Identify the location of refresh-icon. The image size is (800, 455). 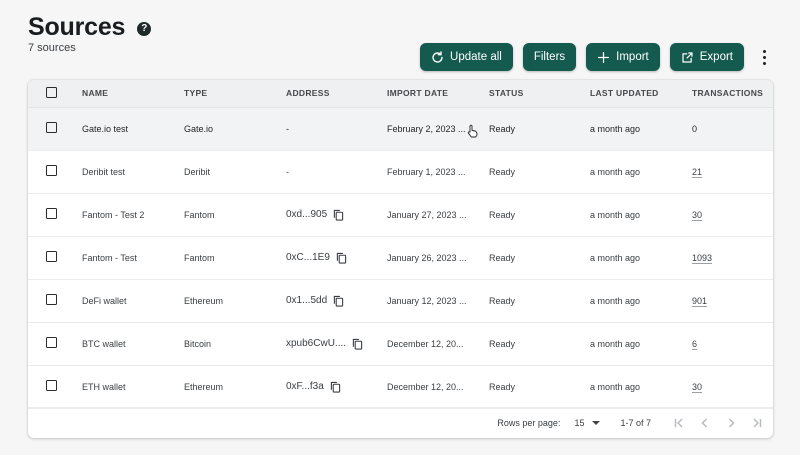
(437, 56).